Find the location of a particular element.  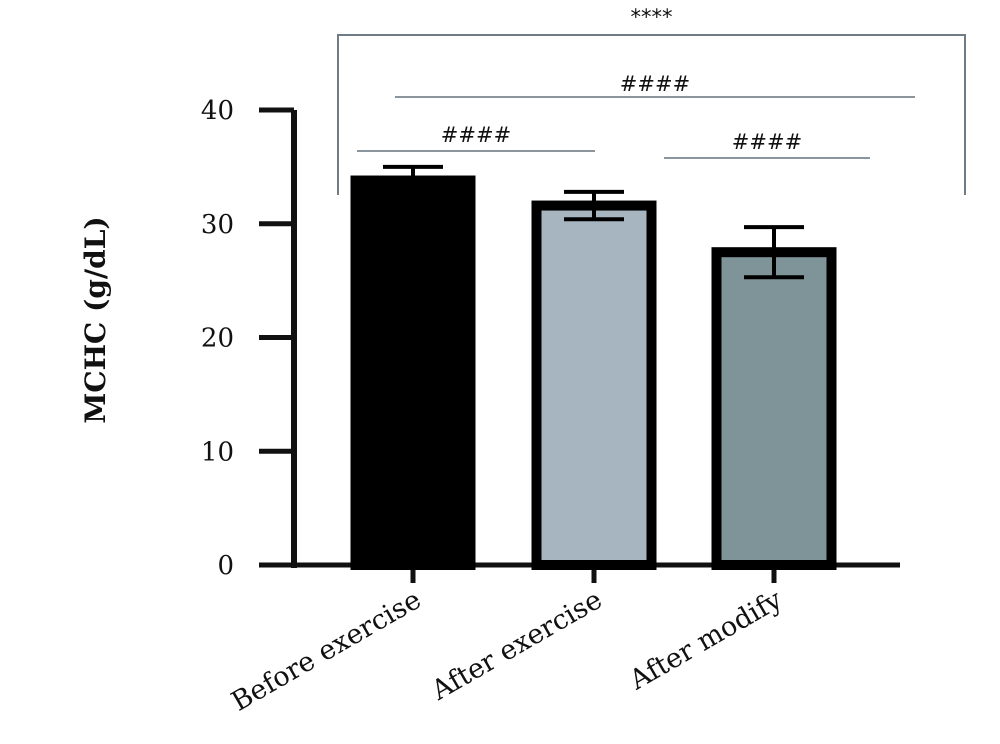

y-tick-label: 40 is located at coordinates (217, 111).